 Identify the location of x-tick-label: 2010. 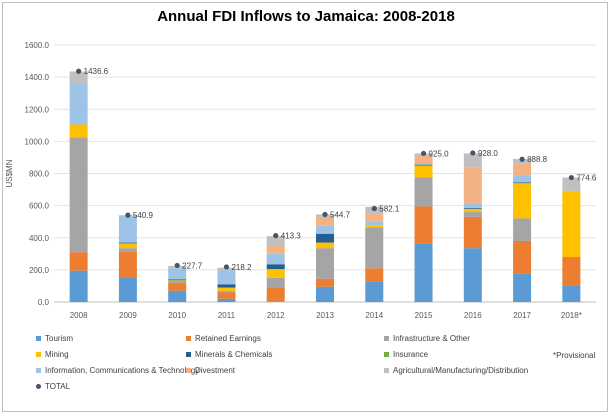
(177, 315).